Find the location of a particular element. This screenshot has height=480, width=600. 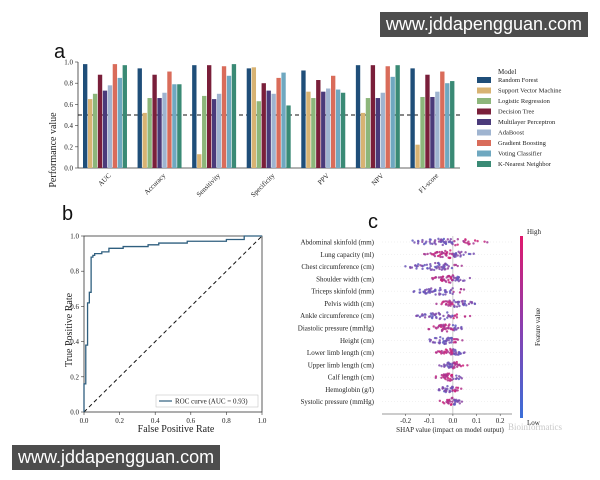

bar-ytick-label: 1.0 is located at coordinates (68, 63).